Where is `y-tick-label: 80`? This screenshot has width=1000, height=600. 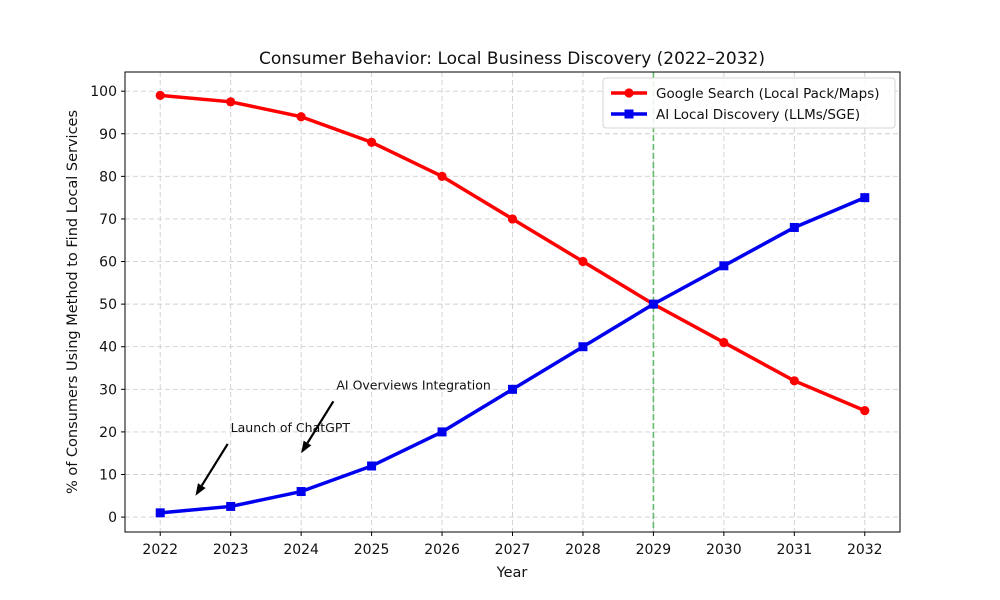 y-tick-label: 80 is located at coordinates (108, 177).